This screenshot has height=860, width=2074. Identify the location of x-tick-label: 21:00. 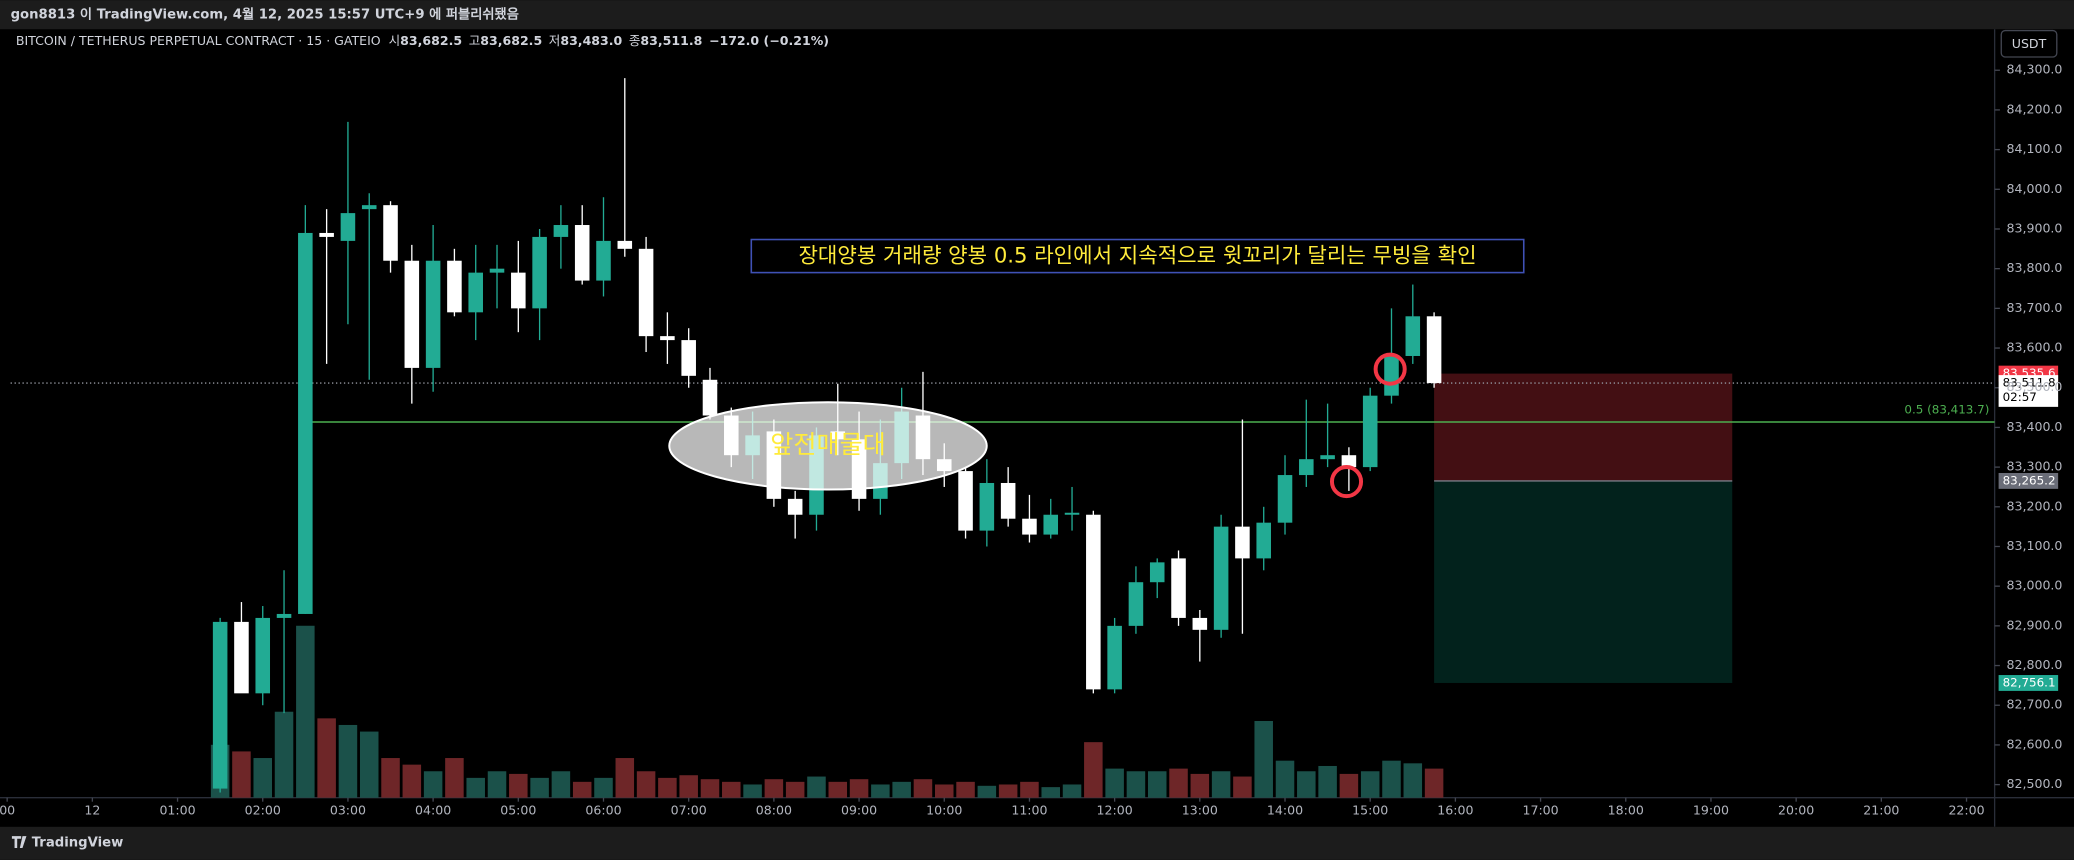
(1881, 809).